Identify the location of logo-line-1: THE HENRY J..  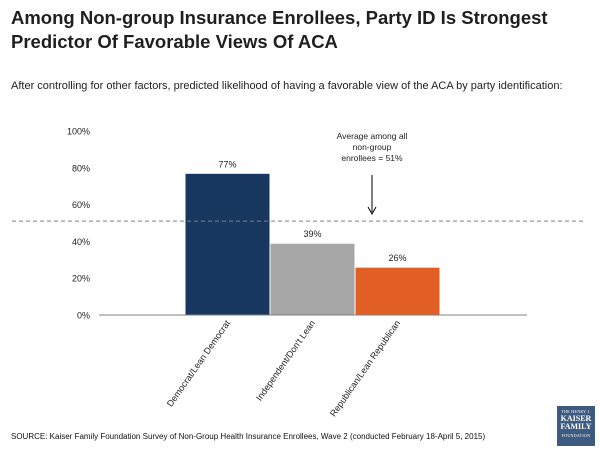
(576, 411).